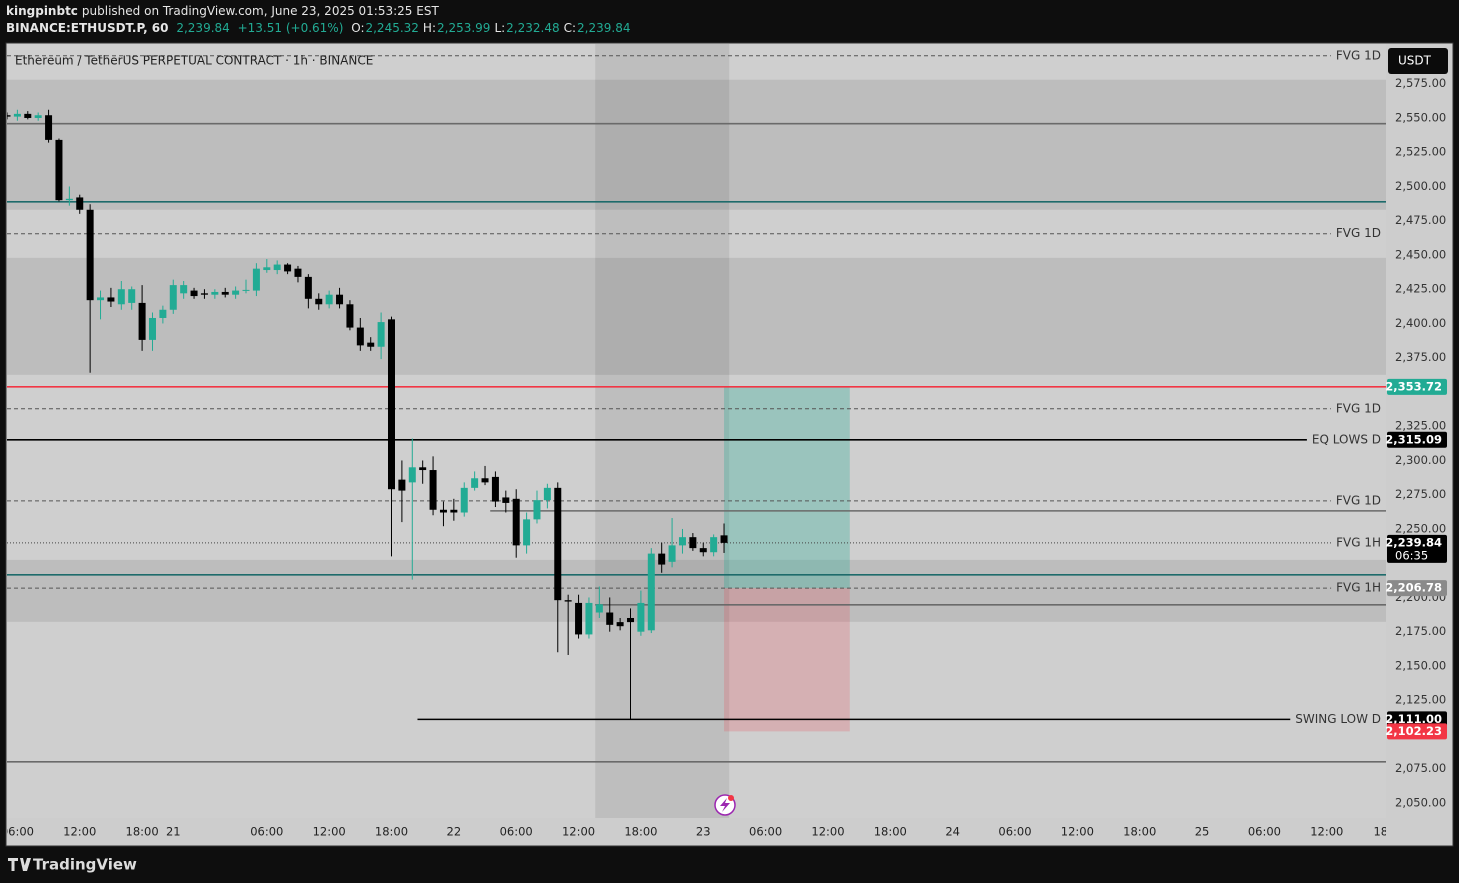 This screenshot has width=1459, height=883. What do you see at coordinates (203, 28) in the screenshot?
I see `last-price: 2,239.84` at bounding box center [203, 28].